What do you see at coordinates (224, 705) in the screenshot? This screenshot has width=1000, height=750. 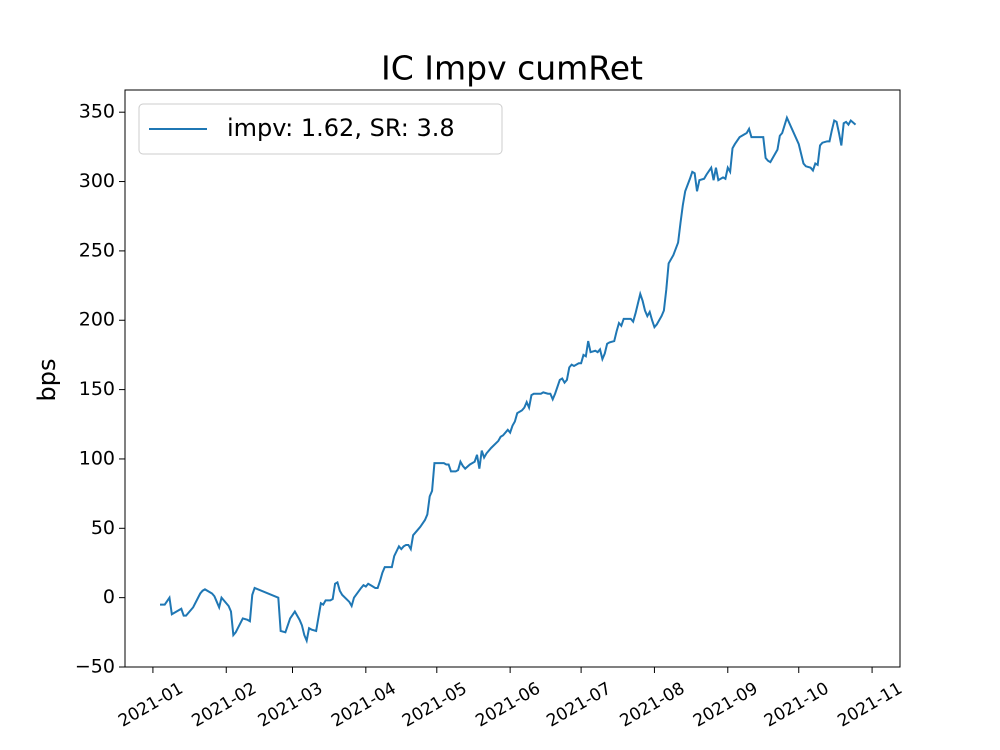 I see `x-tick-label: 2021-02` at bounding box center [224, 705].